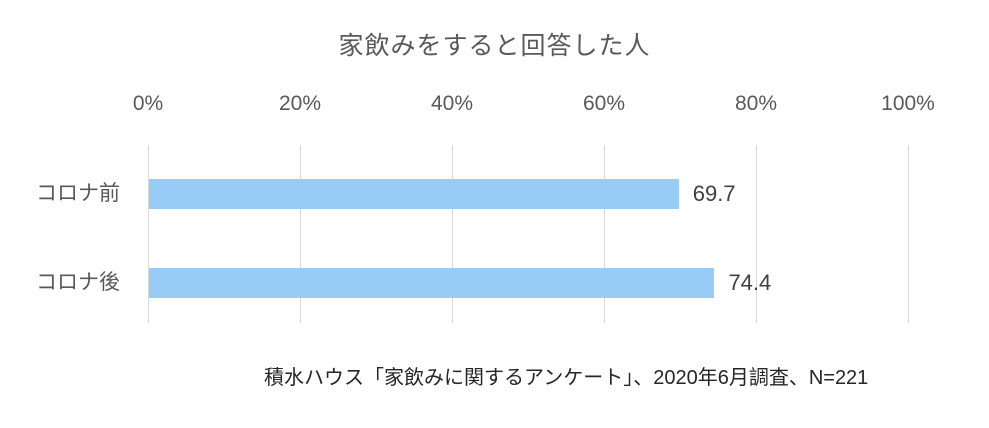 The image size is (989, 428). What do you see at coordinates (148, 103) in the screenshot?
I see `x-axis-tick-label: 0%` at bounding box center [148, 103].